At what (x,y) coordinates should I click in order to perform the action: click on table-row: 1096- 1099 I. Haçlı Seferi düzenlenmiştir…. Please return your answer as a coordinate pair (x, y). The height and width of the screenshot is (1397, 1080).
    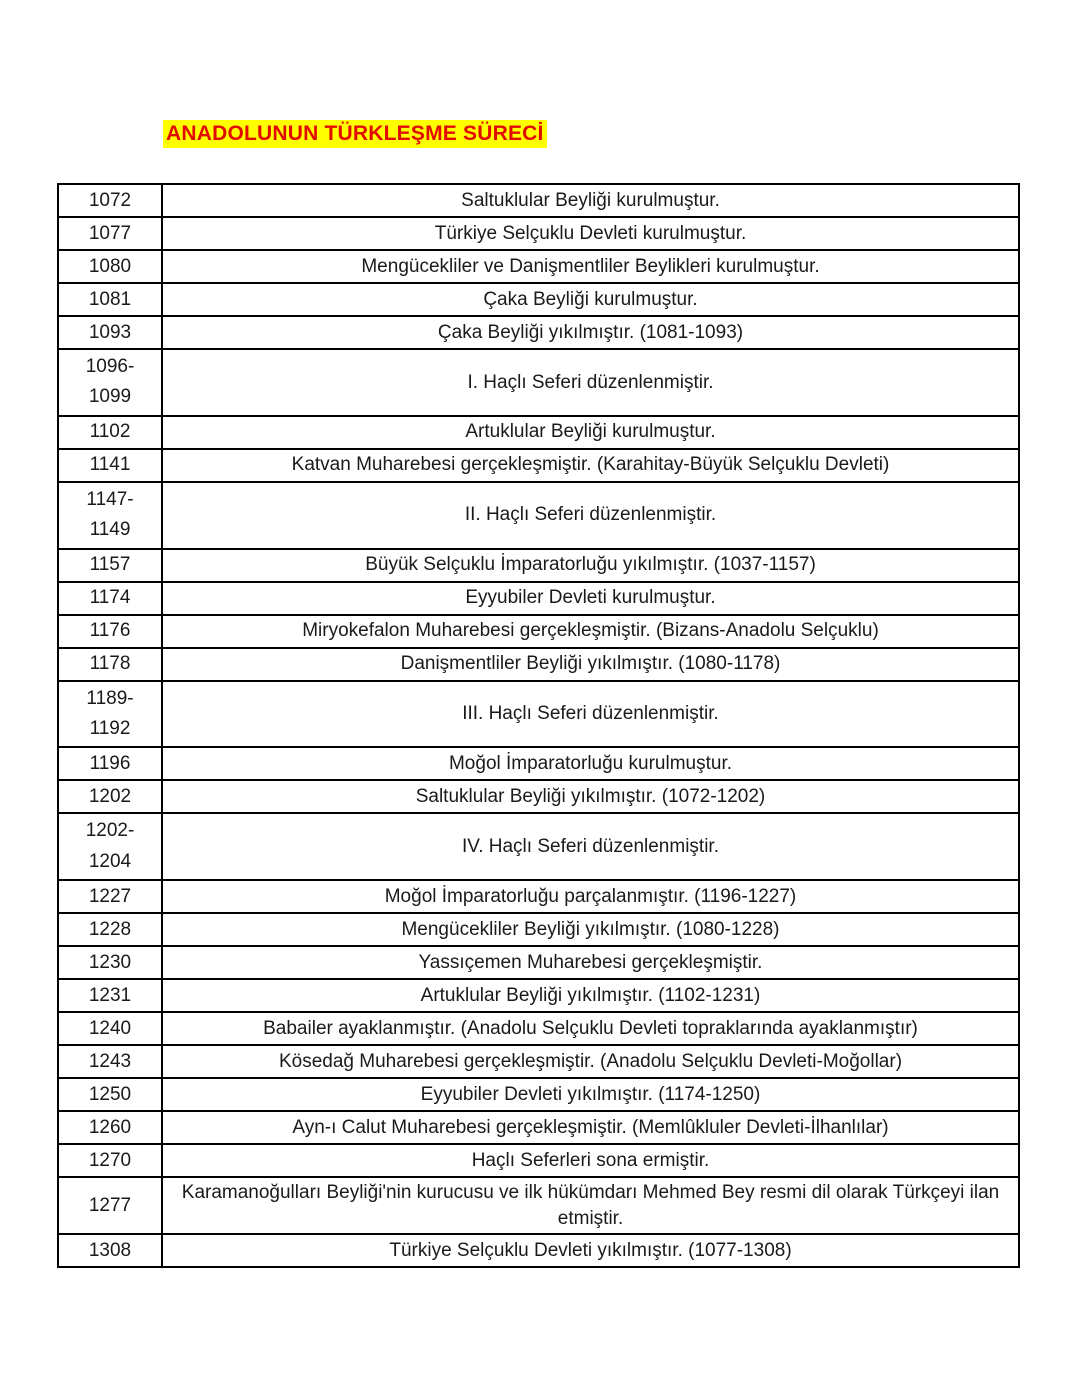
    Looking at the image, I should click on (538, 382).